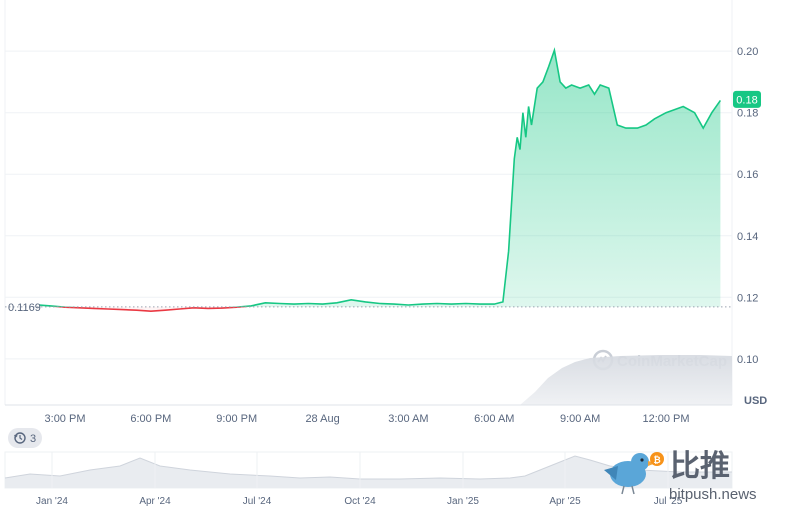  Describe the element at coordinates (494, 419) in the screenshot. I see `x-tick-label: 6:00 AM` at that location.